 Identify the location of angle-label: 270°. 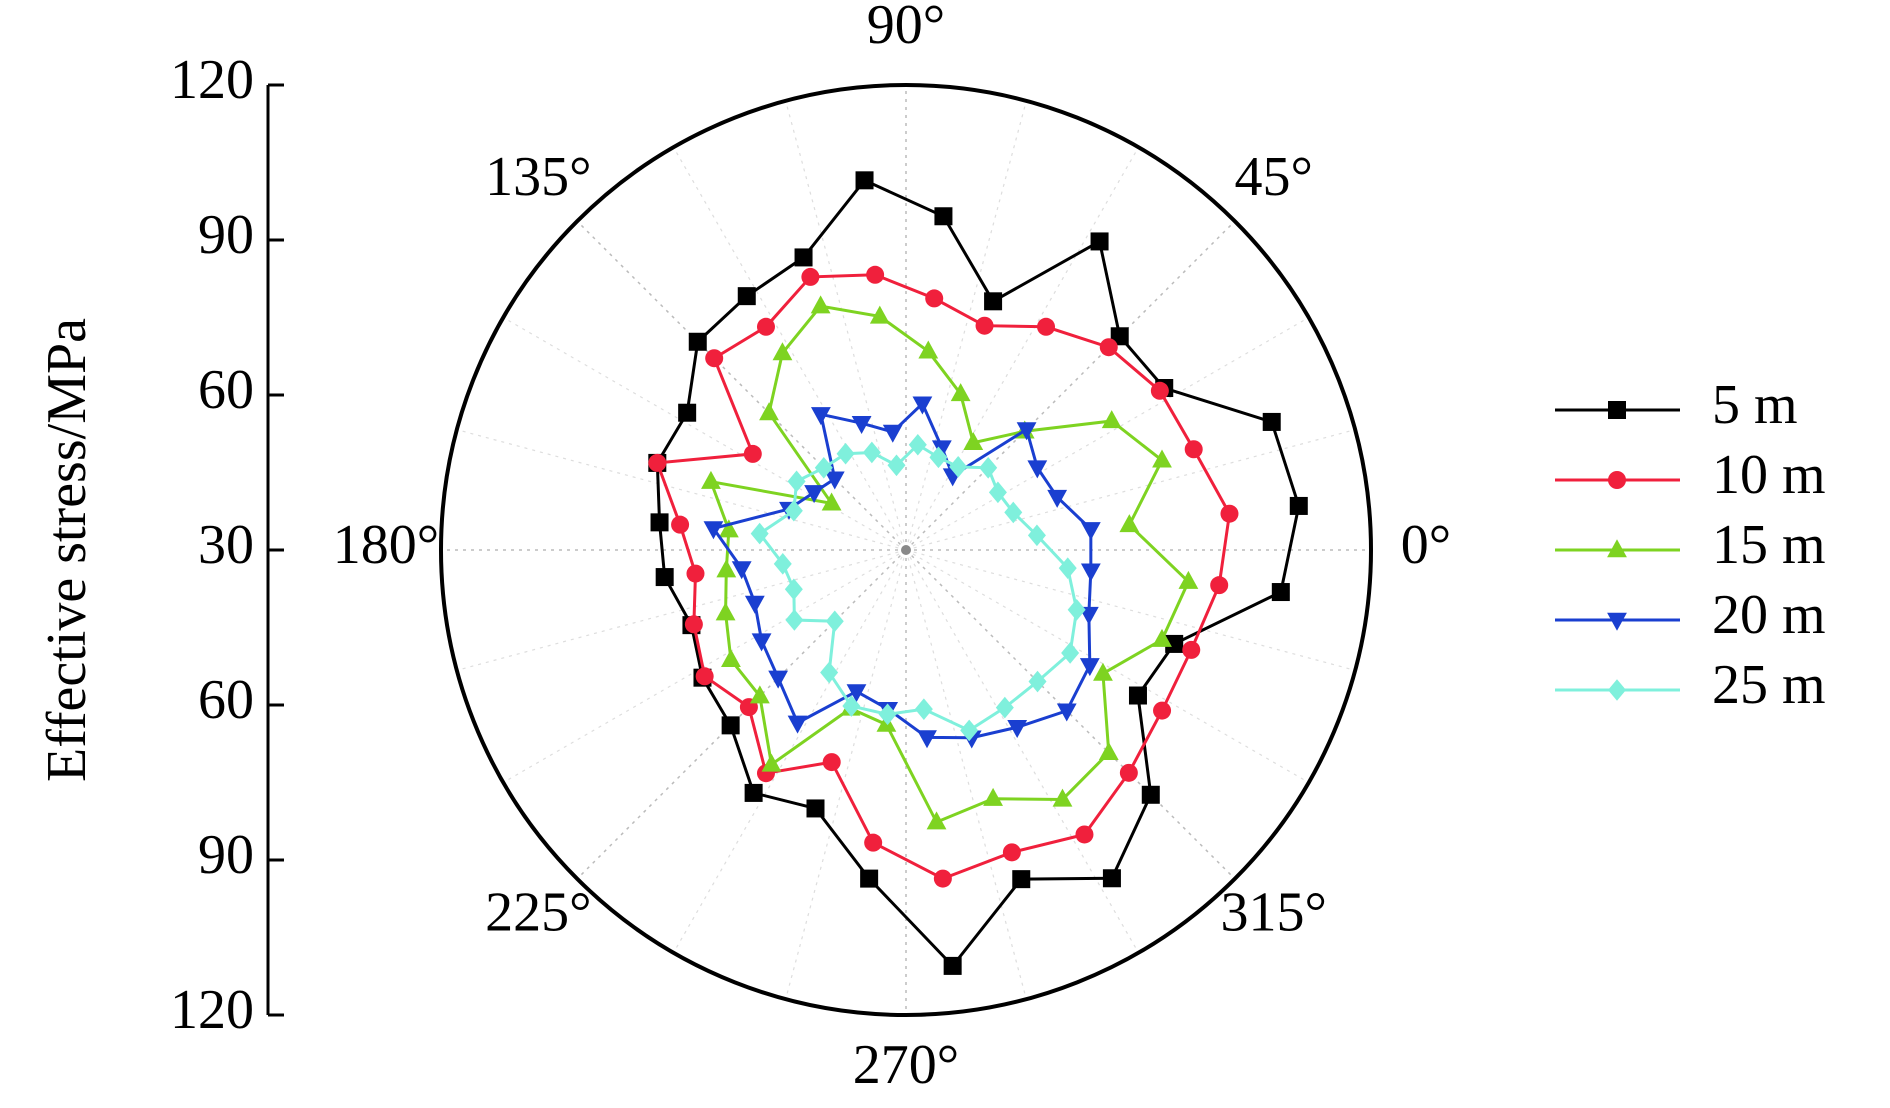
(906, 1065).